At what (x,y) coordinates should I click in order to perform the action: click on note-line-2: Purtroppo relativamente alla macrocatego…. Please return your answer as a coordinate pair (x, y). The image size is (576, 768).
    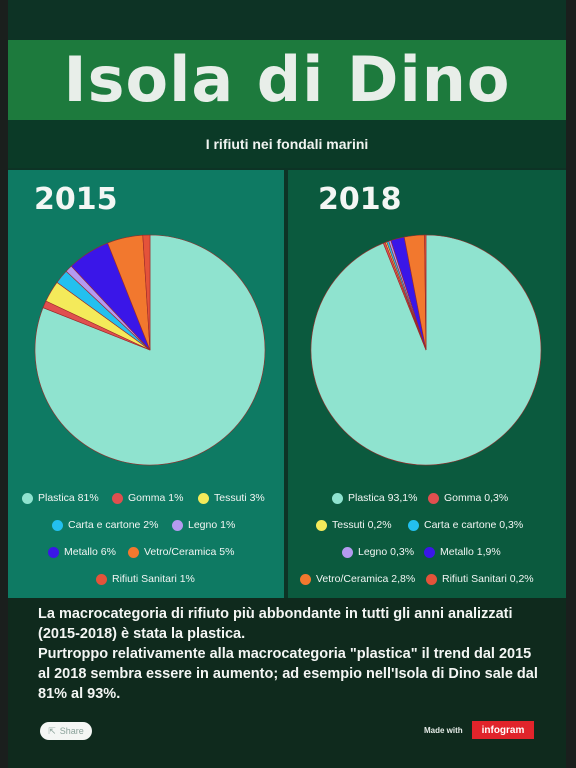
    Looking at the image, I should click on (288, 674).